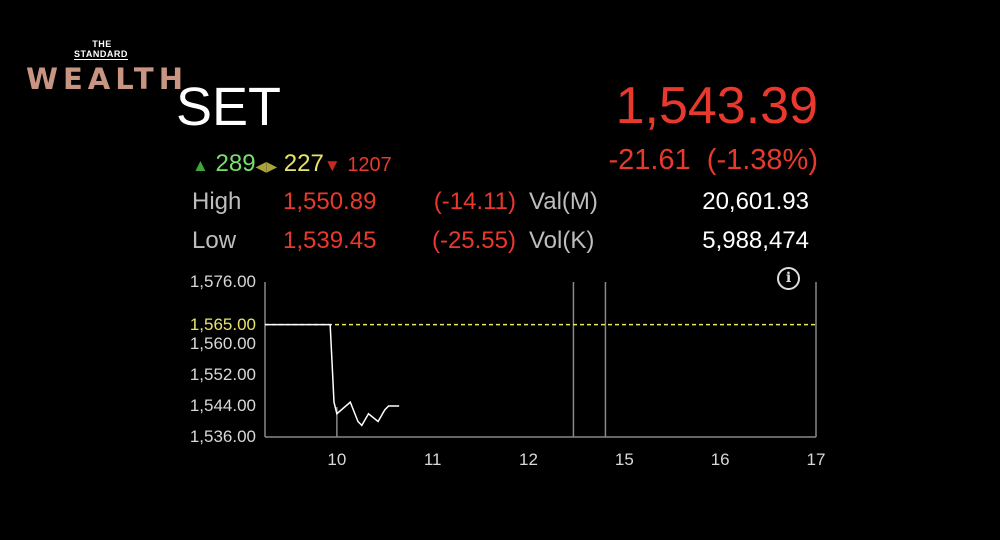 Image resolution: width=1000 pixels, height=540 pixels. Describe the element at coordinates (266, 166) in the screenshot. I see `diamond-arrows-icon: ◀▶` at that location.